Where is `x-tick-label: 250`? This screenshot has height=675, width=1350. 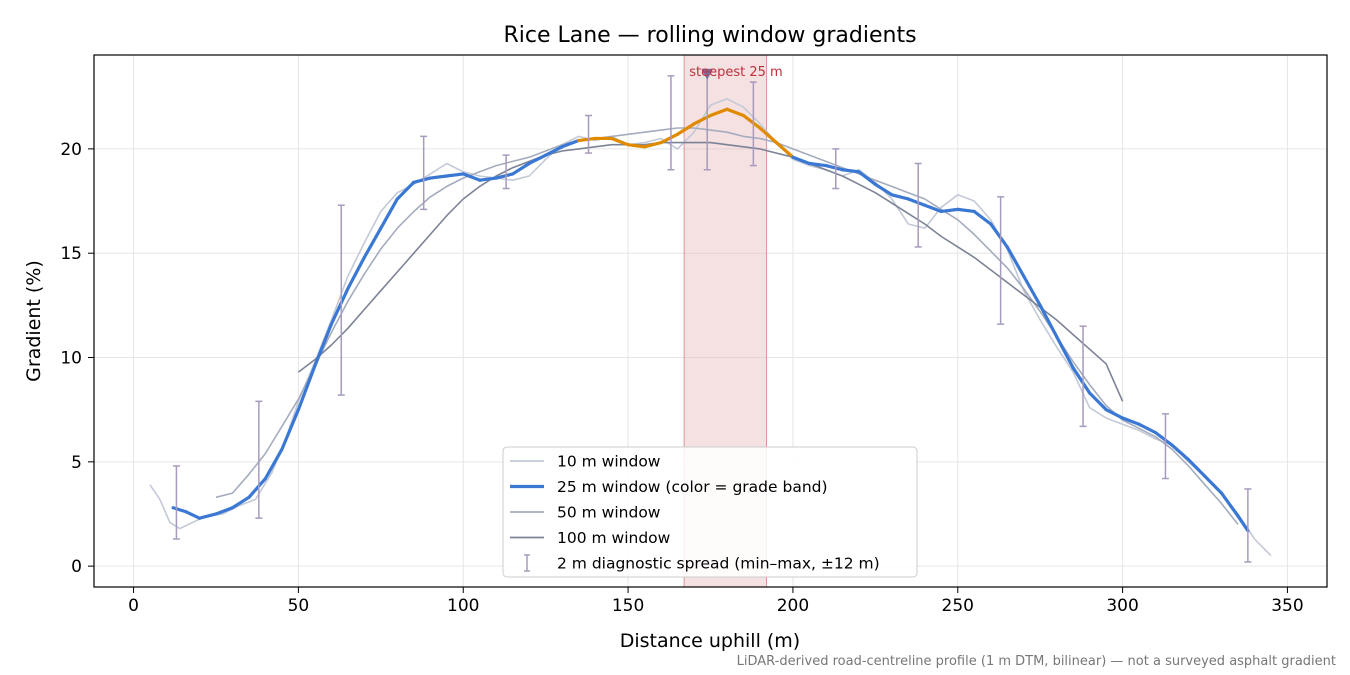 x-tick-label: 250 is located at coordinates (958, 606).